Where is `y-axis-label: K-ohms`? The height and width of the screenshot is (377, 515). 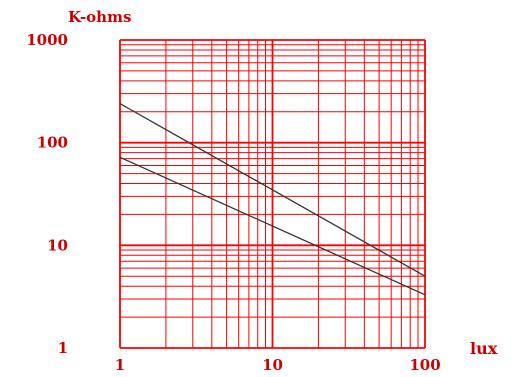 y-axis-label: K-ohms is located at coordinates (99, 17).